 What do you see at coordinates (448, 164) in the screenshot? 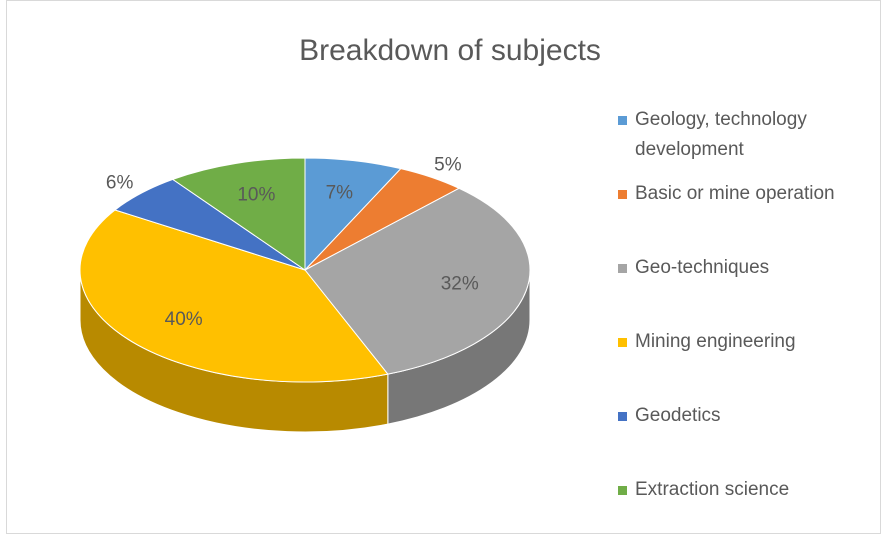
I see `data-label: 5%` at bounding box center [448, 164].